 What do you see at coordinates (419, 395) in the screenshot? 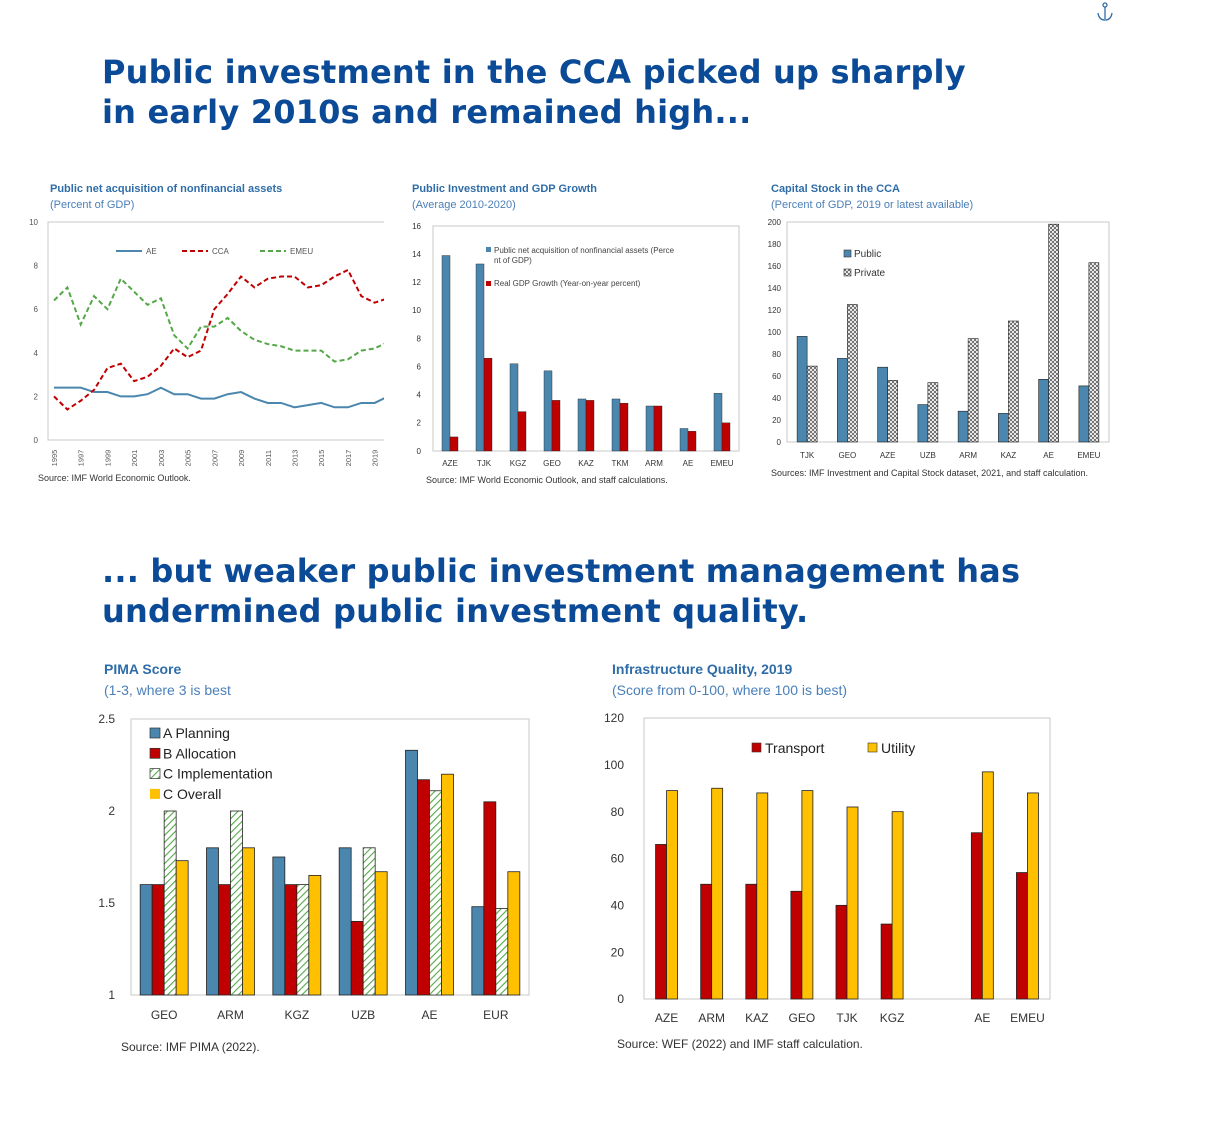
I see `y-tick-label: 4` at bounding box center [419, 395].